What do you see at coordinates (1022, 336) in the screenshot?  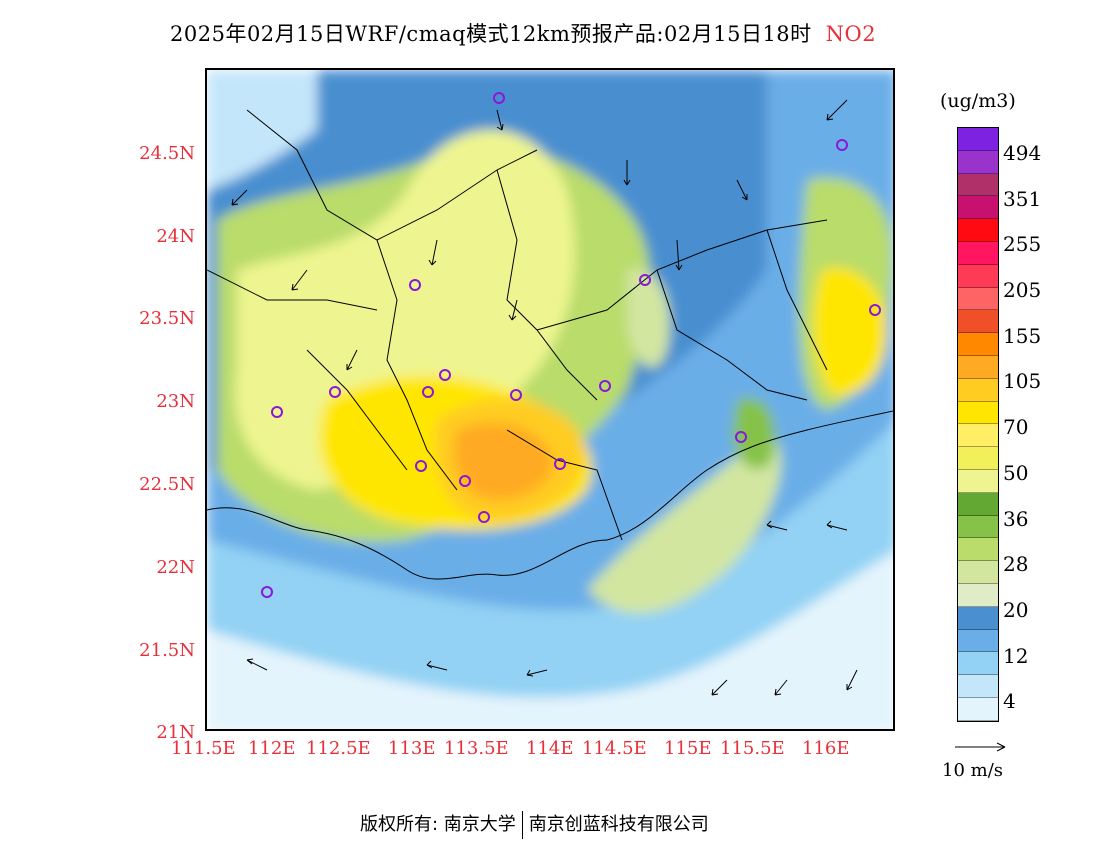 I see `colorbar-label: 155` at bounding box center [1022, 336].